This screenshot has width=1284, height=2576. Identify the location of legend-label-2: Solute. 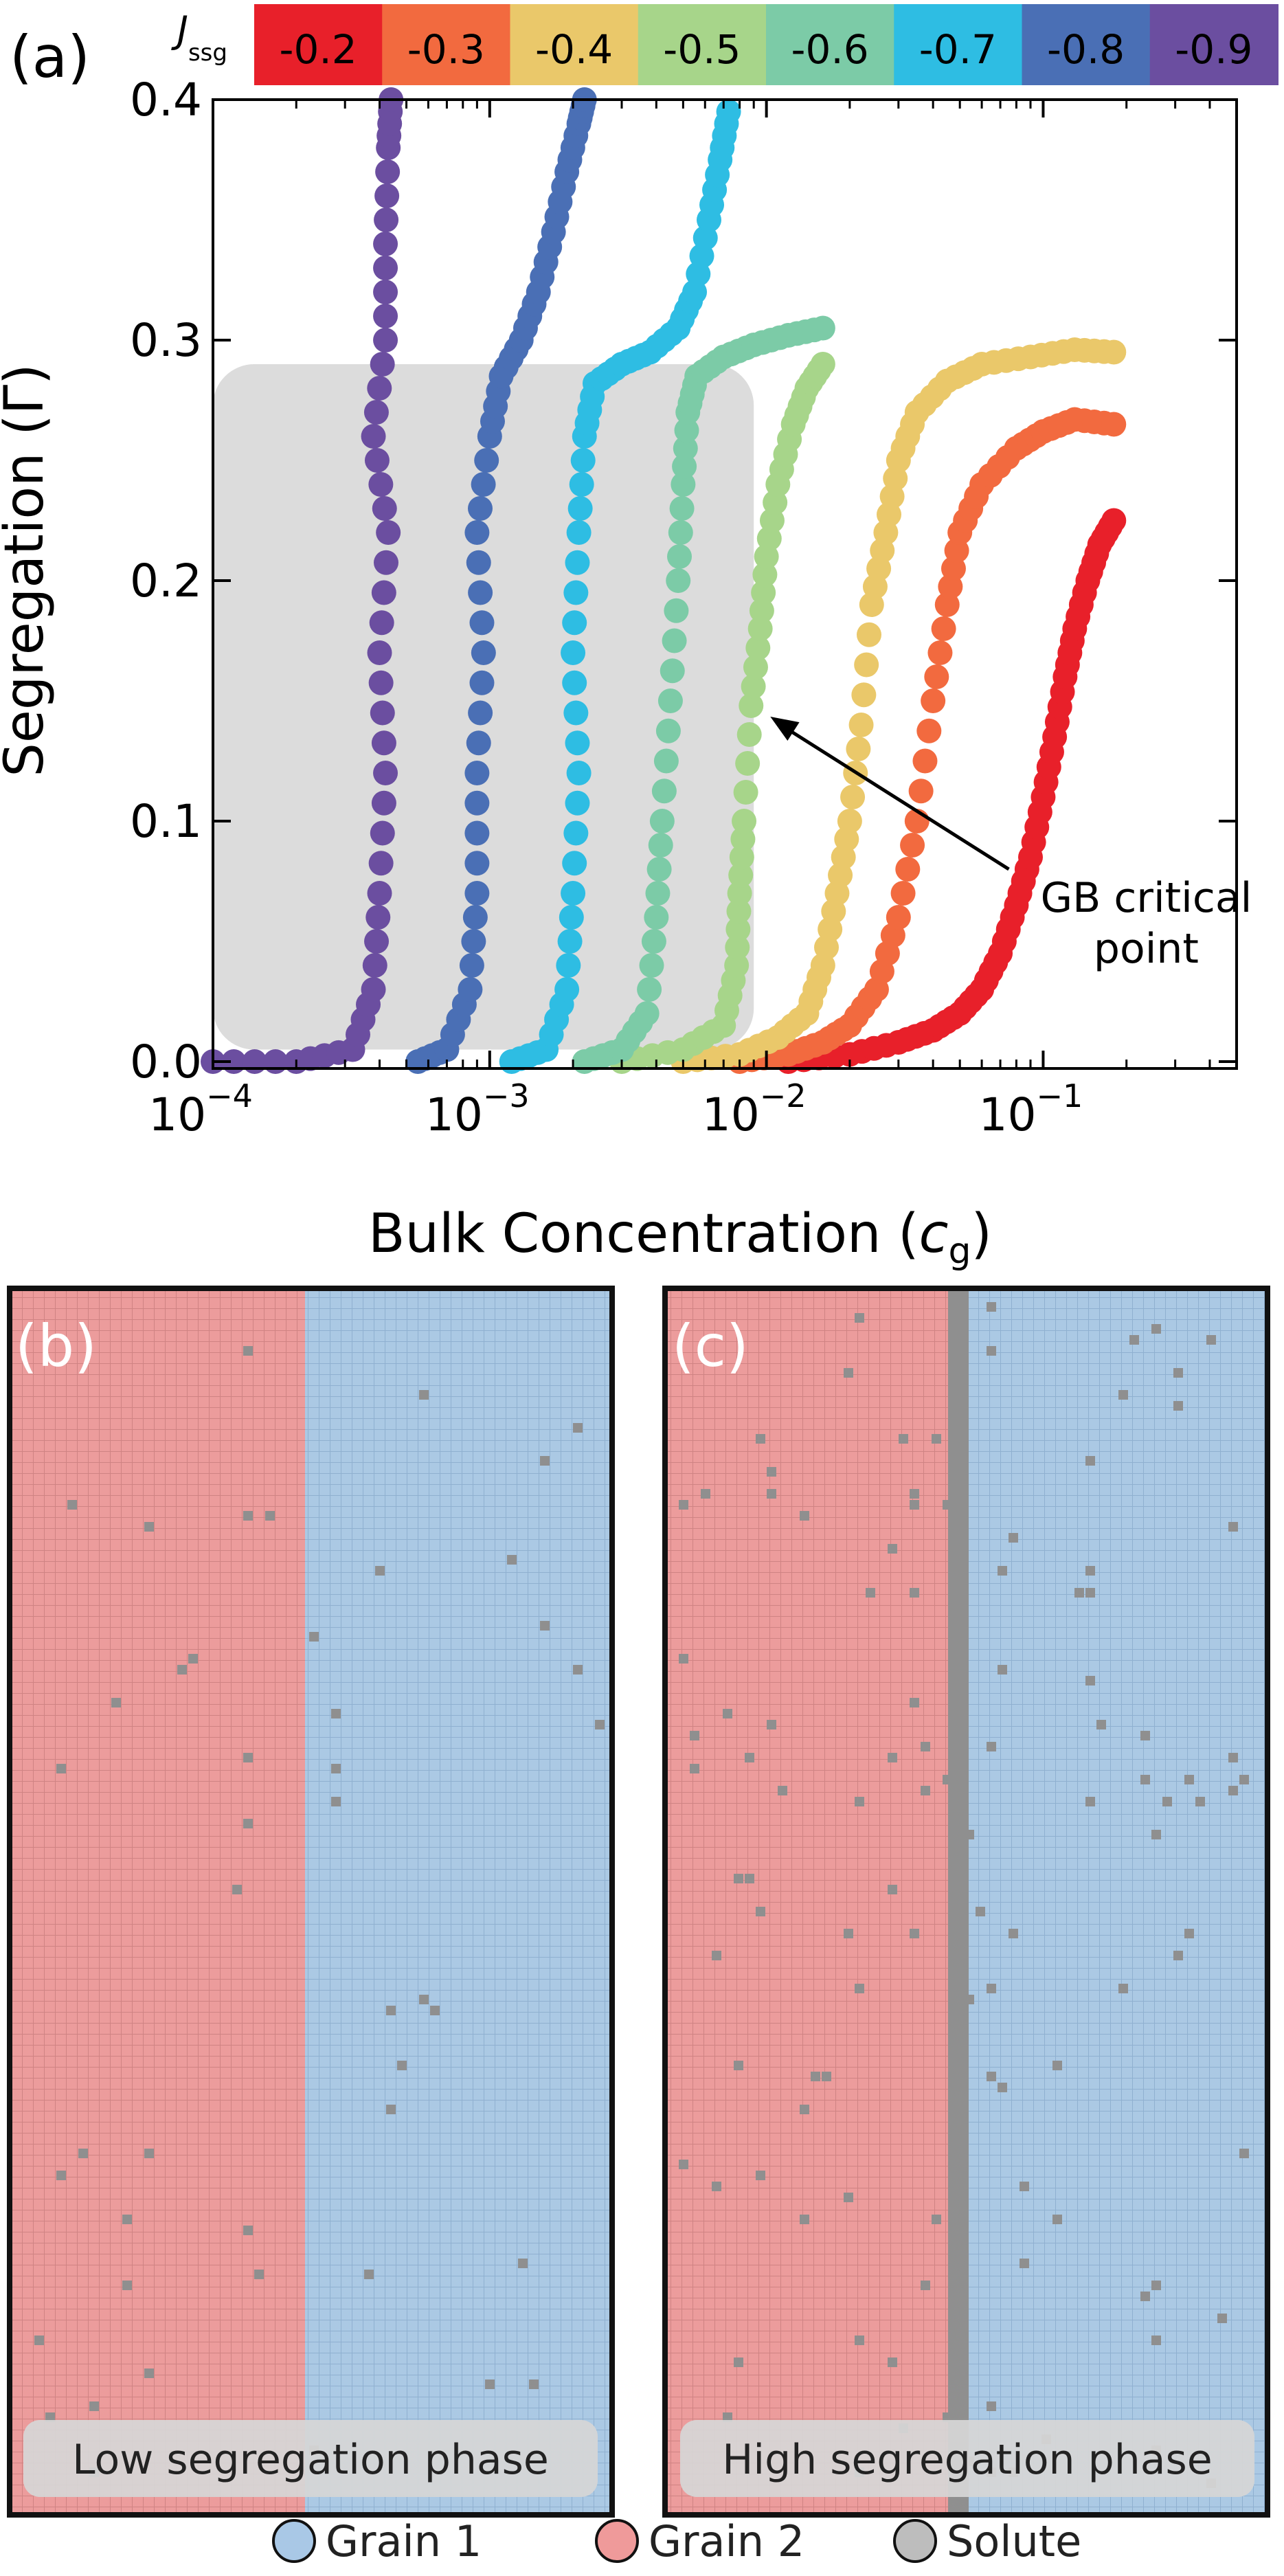
(1014, 2541).